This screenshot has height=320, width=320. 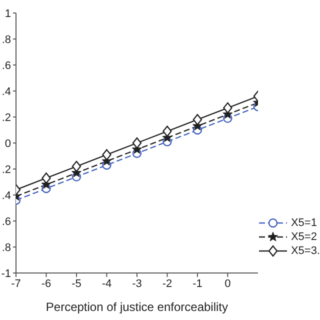 What do you see at coordinates (305, 251) in the screenshot?
I see `legend-label: X5=3.` at bounding box center [305, 251].